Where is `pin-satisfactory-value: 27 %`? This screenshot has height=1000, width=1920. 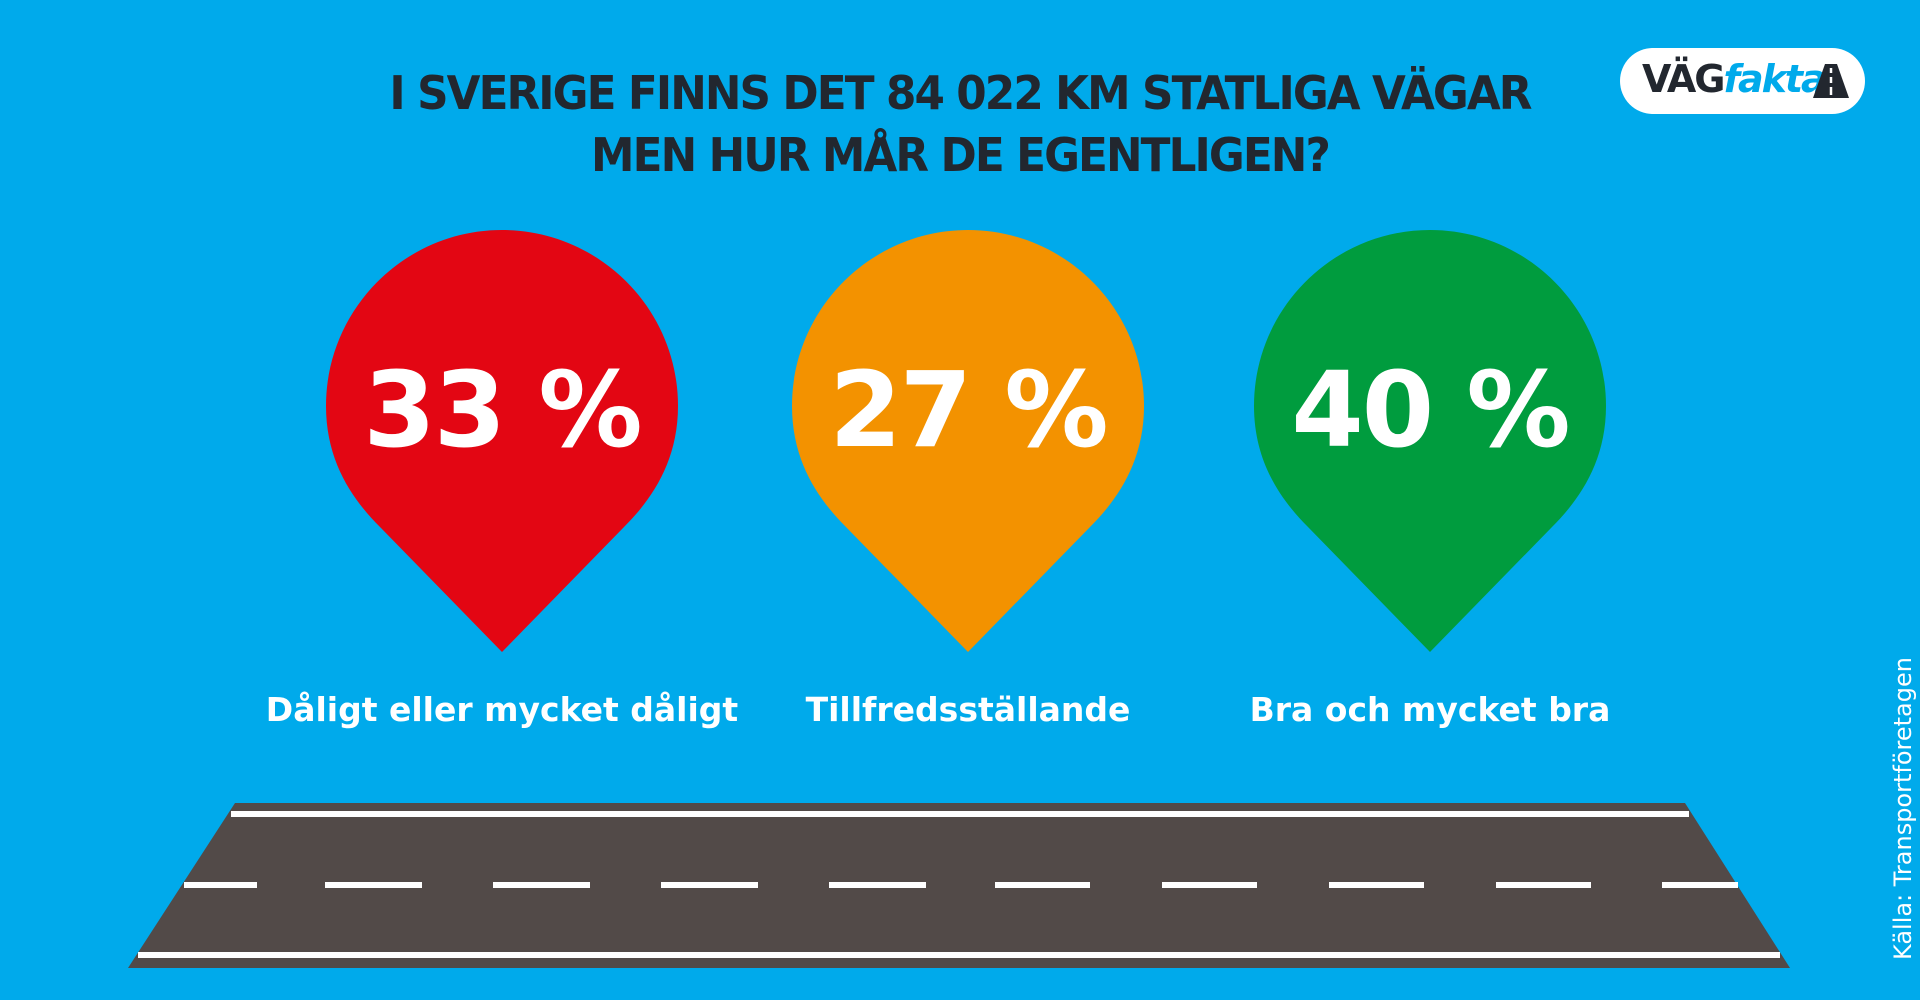 pin-satisfactory-value: 27 % is located at coordinates (968, 410).